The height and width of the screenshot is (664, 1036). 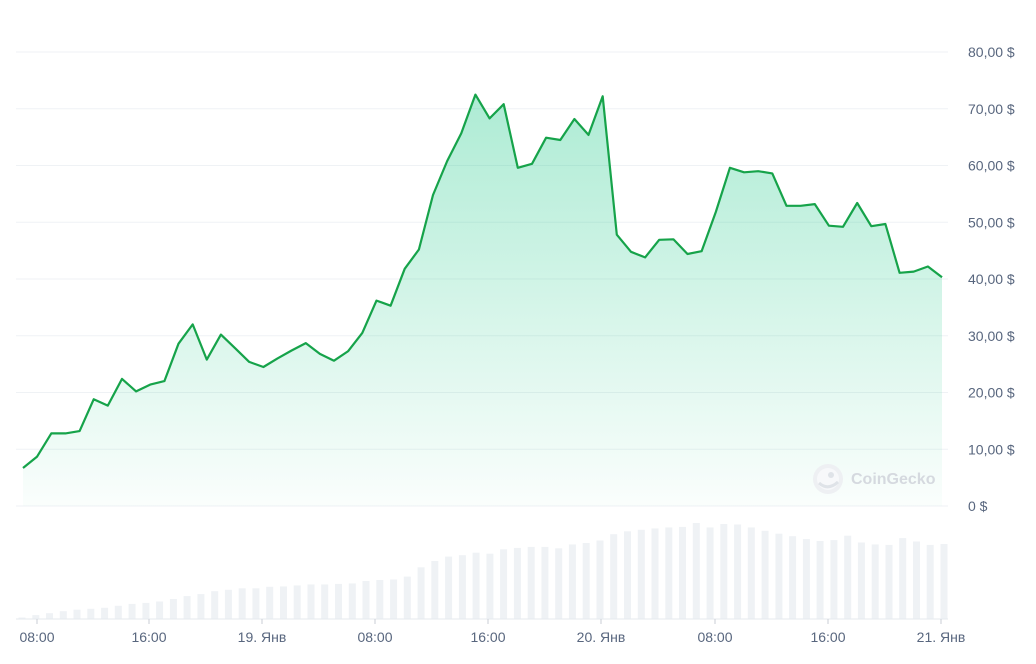 What do you see at coordinates (893, 479) in the screenshot?
I see `watermark-text: CoinGecko` at bounding box center [893, 479].